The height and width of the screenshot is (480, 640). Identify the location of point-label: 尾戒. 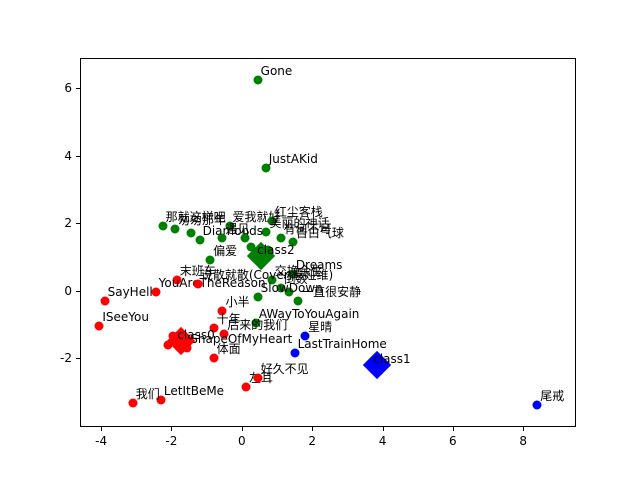
(552, 396).